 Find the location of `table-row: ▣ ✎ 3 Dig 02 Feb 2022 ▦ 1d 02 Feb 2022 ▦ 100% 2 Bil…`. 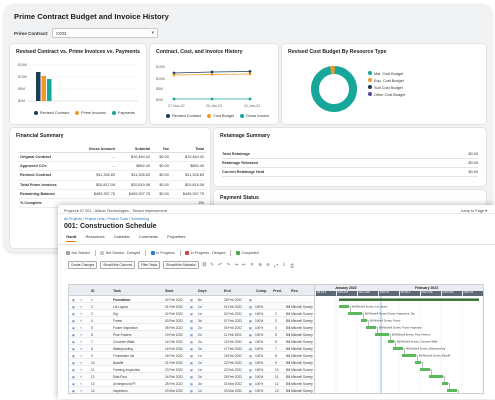

table-row: ▣ ✎ 3 Dig 02 Feb 2022 ▦ 1d 02 Feb 2022 ▦ 100% 2 Bil… is located at coordinates (191, 313).